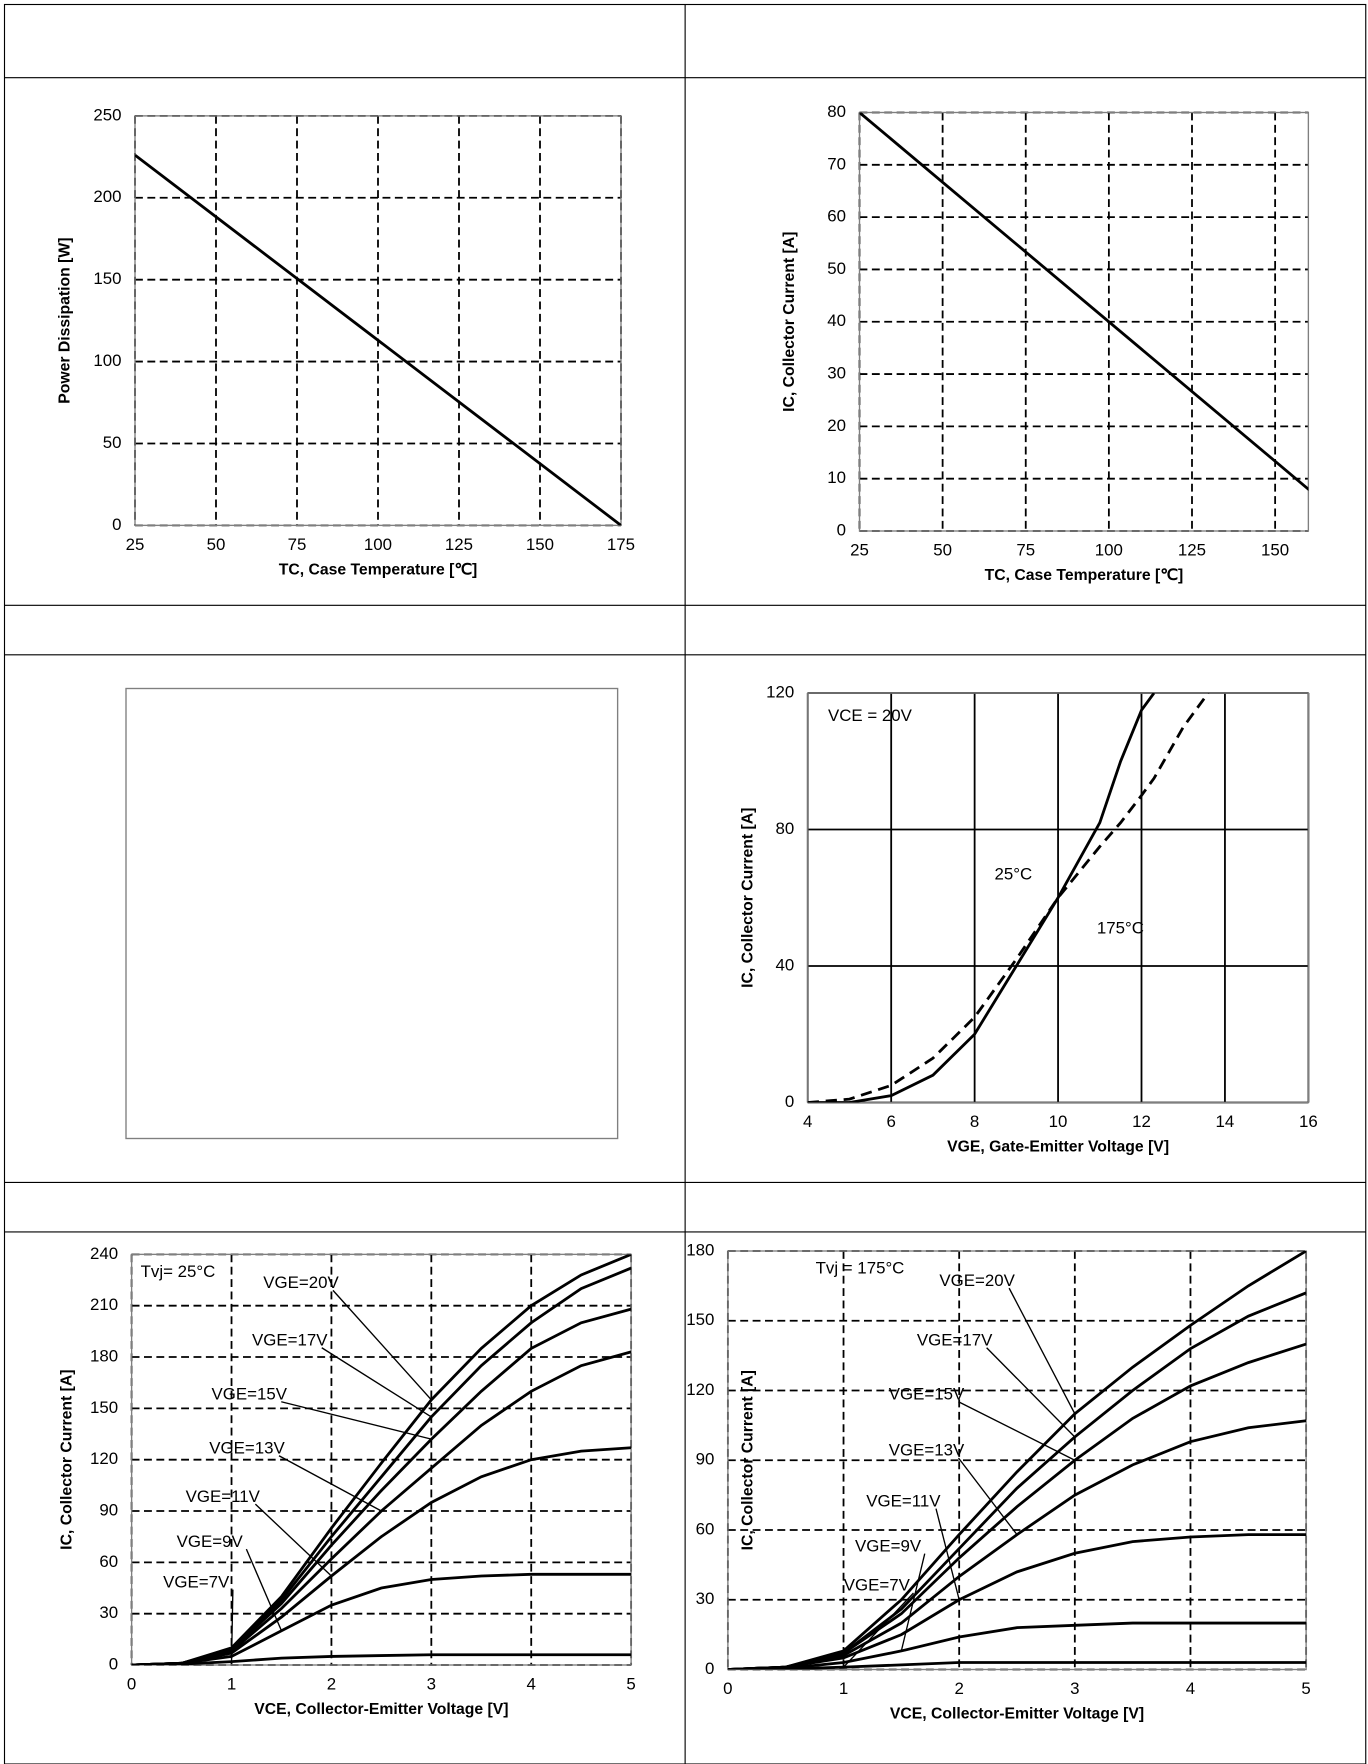 Image resolution: width=1368 pixels, height=1764 pixels. What do you see at coordinates (700, 1249) in the screenshot?
I see `y-tick-label: 180` at bounding box center [700, 1249].